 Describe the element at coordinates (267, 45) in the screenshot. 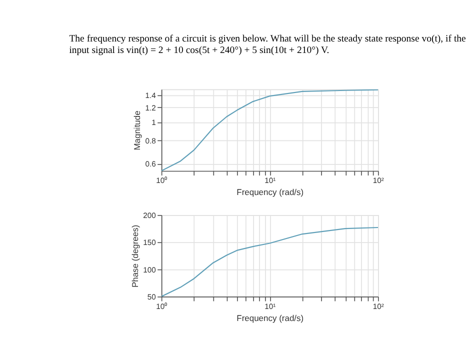

I see `chart-title: The frequency response of a circuit is given below. What will be the steady state response vo(t), if the input signal is vin(t) = 2 + 10 cos(5t + 240°) + 5 sin(10t + 210°) V.` at that location.